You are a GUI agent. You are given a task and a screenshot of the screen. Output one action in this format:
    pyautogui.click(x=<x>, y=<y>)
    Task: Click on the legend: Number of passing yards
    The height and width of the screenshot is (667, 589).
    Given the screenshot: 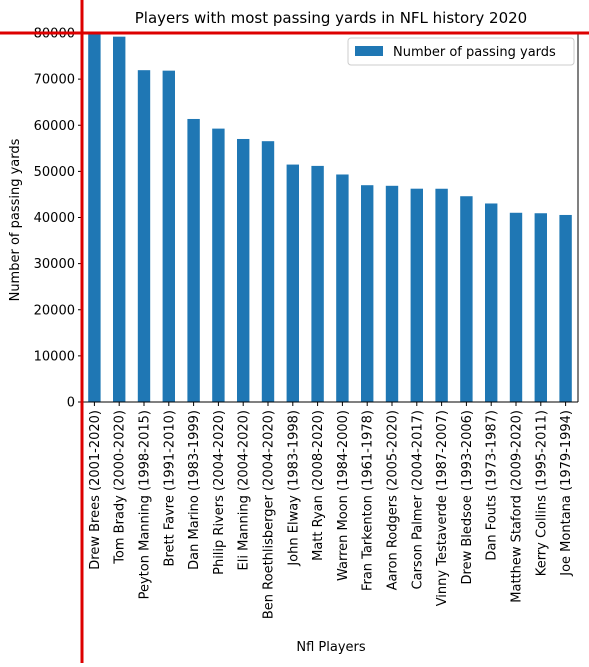 What is the action you would take?
    pyautogui.click(x=461, y=51)
    